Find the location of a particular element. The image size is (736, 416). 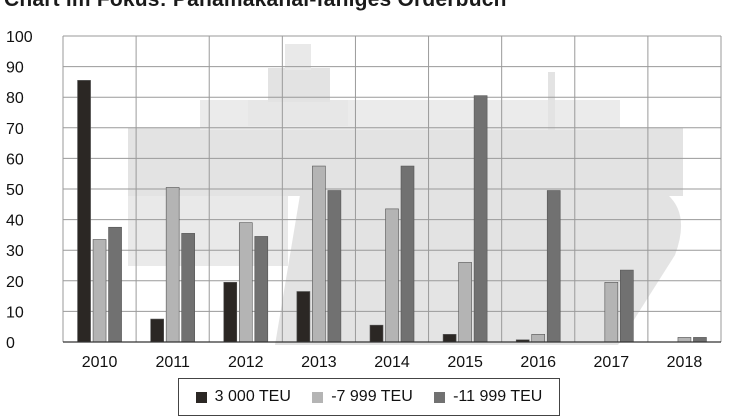

x-tick-label: 2011 is located at coordinates (172, 362).